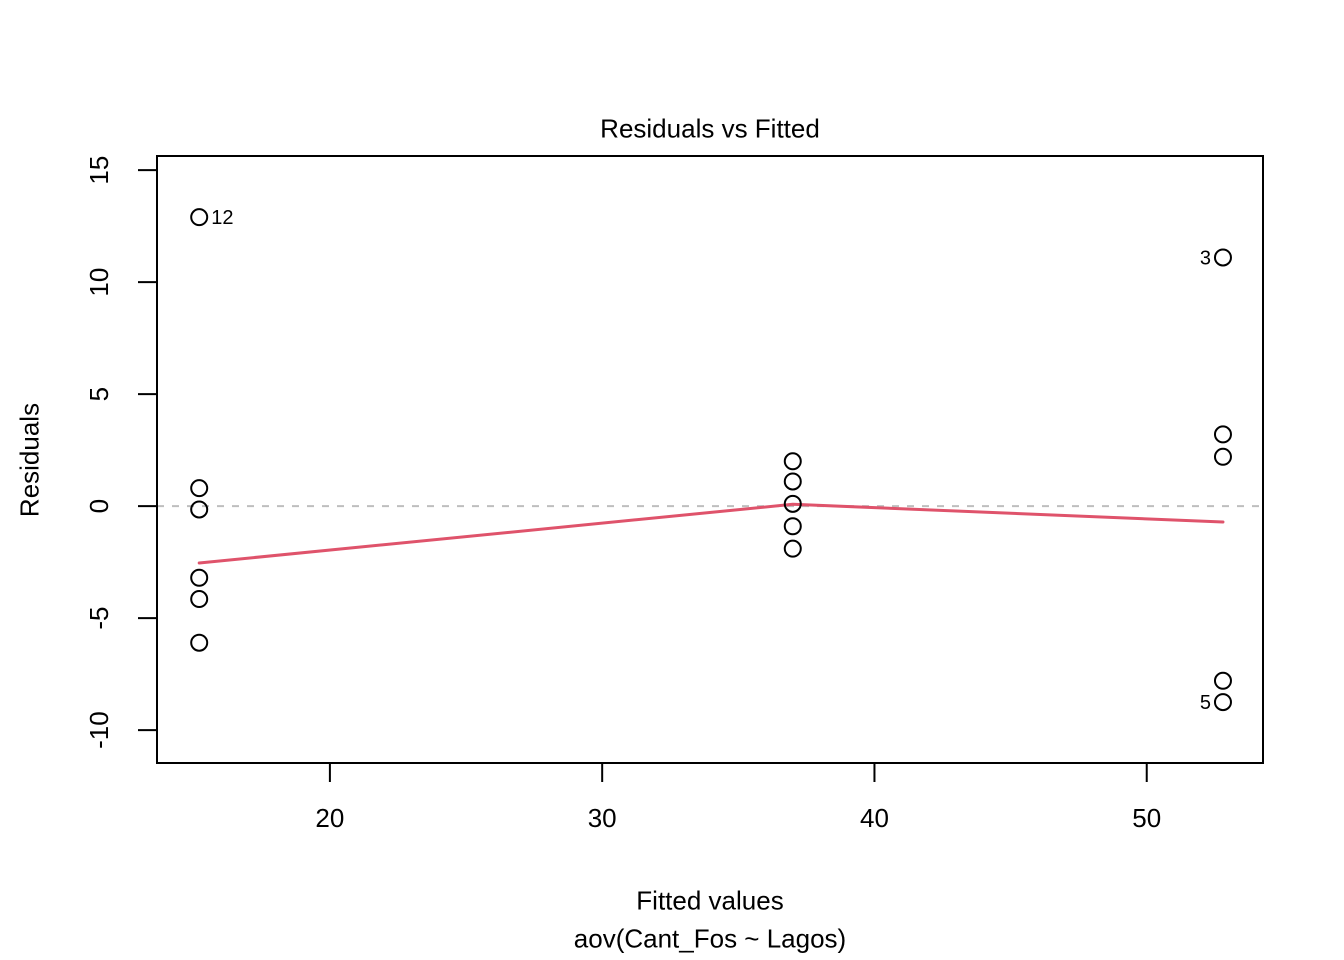  I want to click on x-tick-label: 50, so click(1146, 818).